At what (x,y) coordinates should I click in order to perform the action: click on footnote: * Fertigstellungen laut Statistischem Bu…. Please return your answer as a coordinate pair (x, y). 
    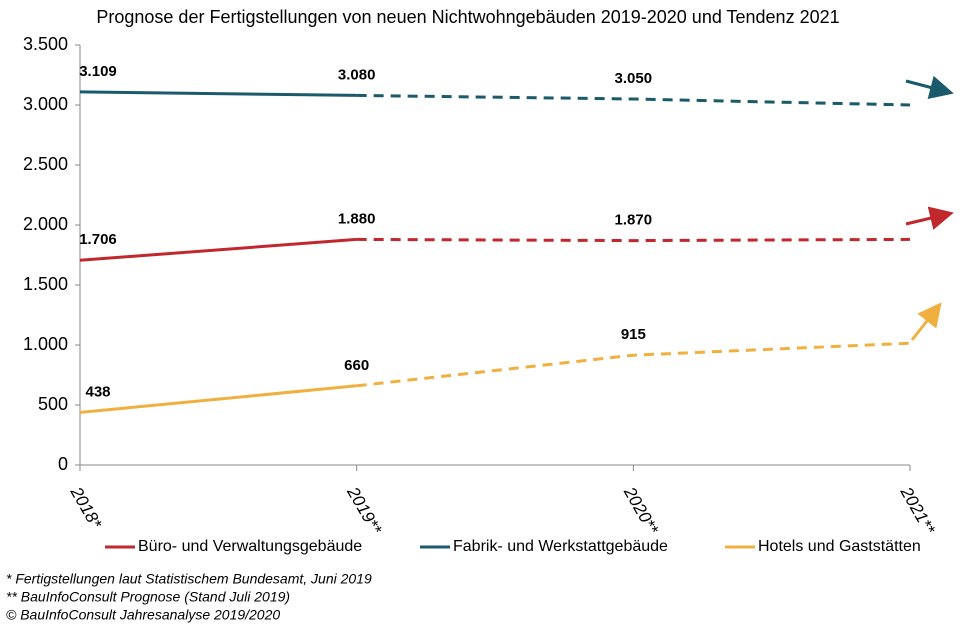
    Looking at the image, I should click on (189, 579).